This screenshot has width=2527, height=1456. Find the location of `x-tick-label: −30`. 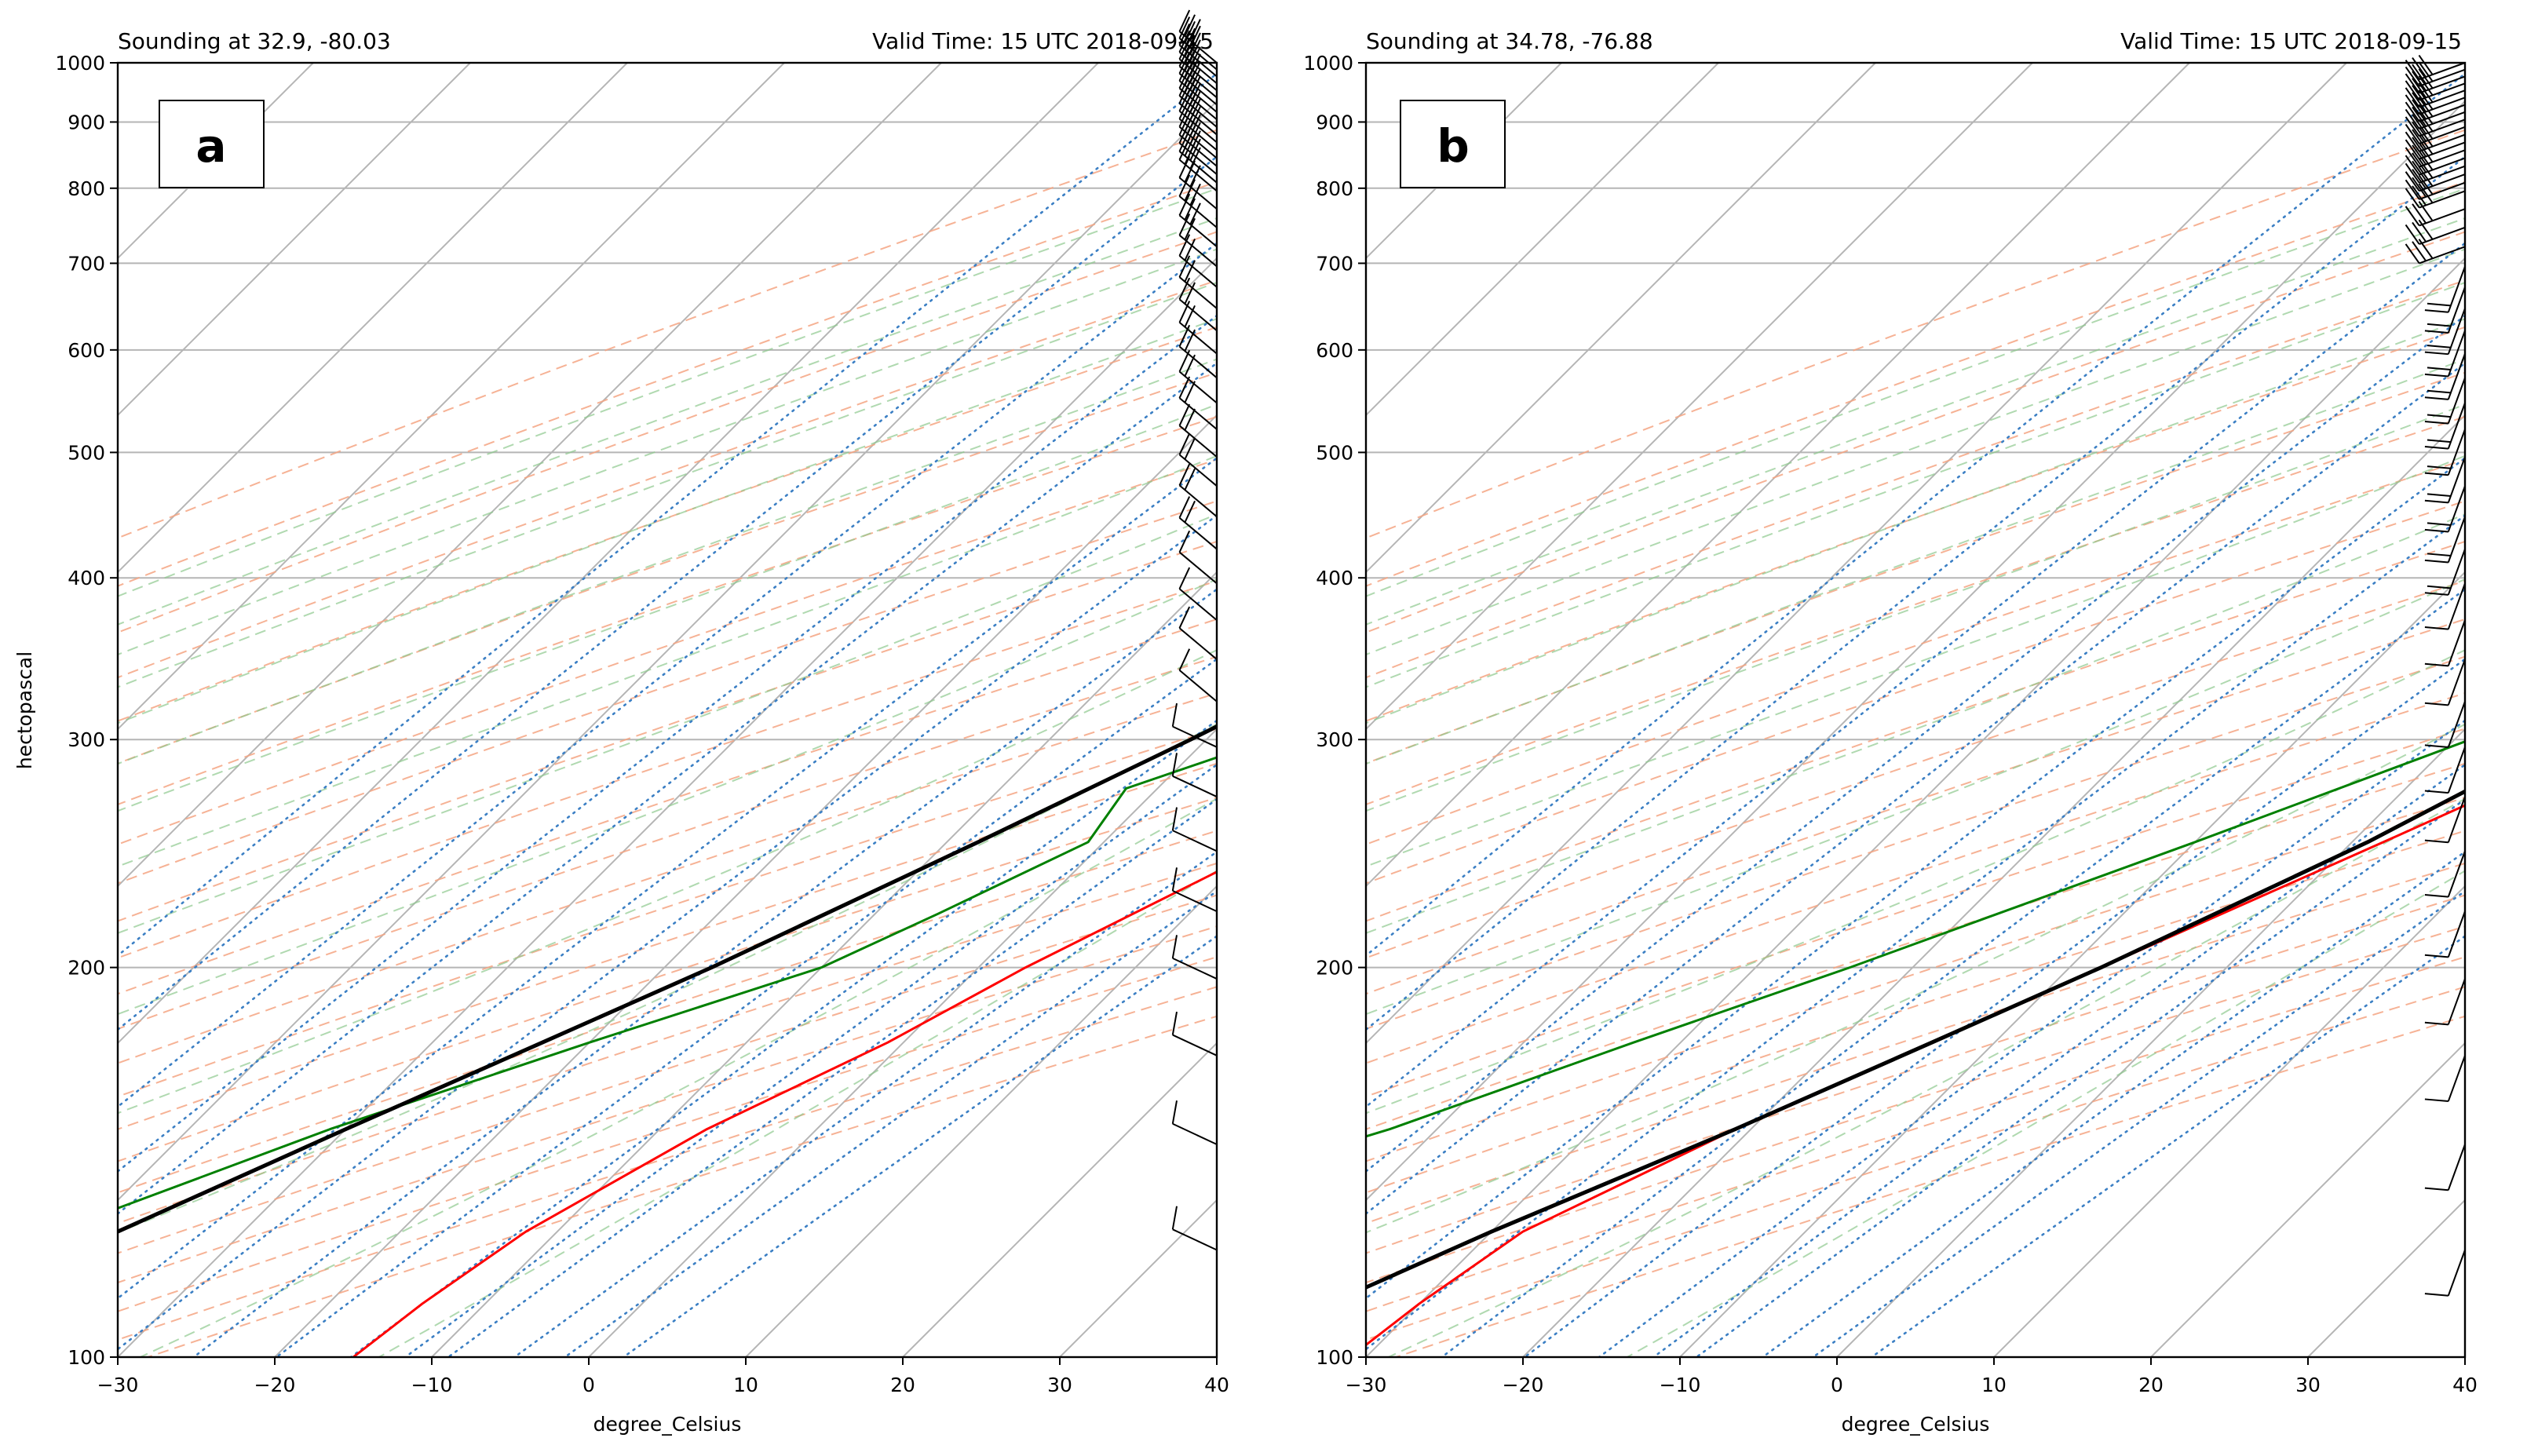

x-tick-label: −30 is located at coordinates (118, 1385).